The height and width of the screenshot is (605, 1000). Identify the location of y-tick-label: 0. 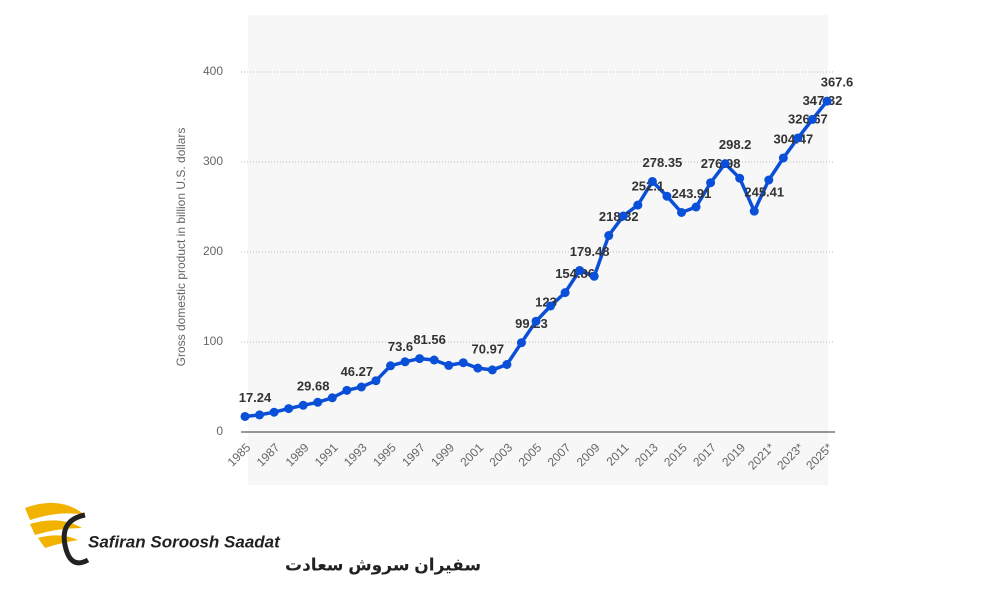
(219, 431).